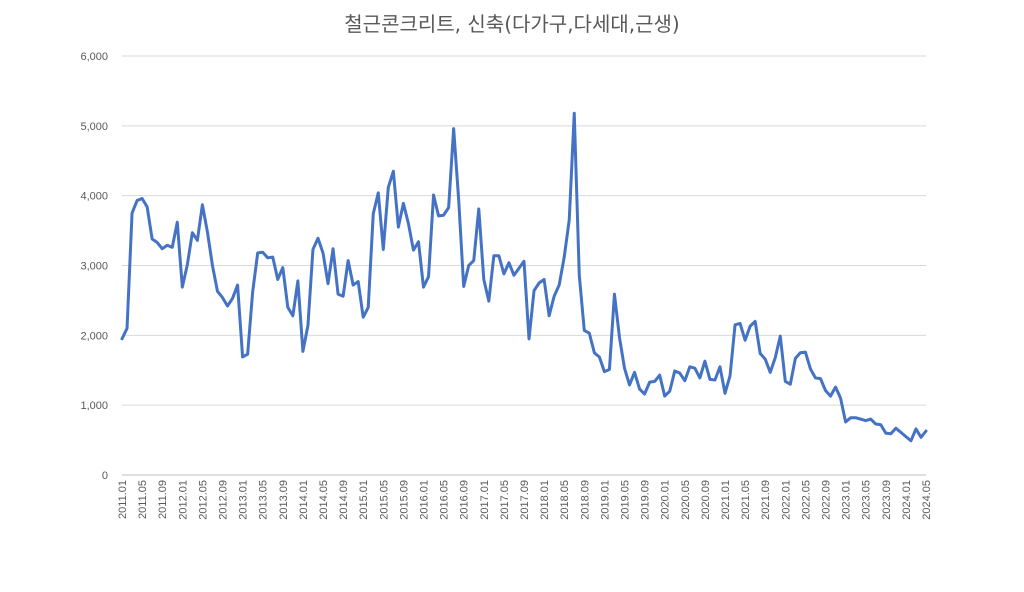 The image size is (1024, 592). I want to click on x-tick-label: 2019.01, so click(605, 500).